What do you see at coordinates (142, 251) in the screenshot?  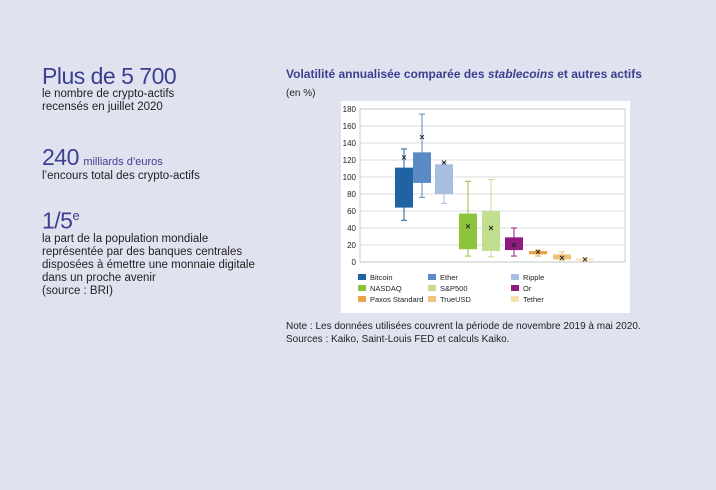 I see `stat-share-desc-2: représentée par des banques centrales` at bounding box center [142, 251].